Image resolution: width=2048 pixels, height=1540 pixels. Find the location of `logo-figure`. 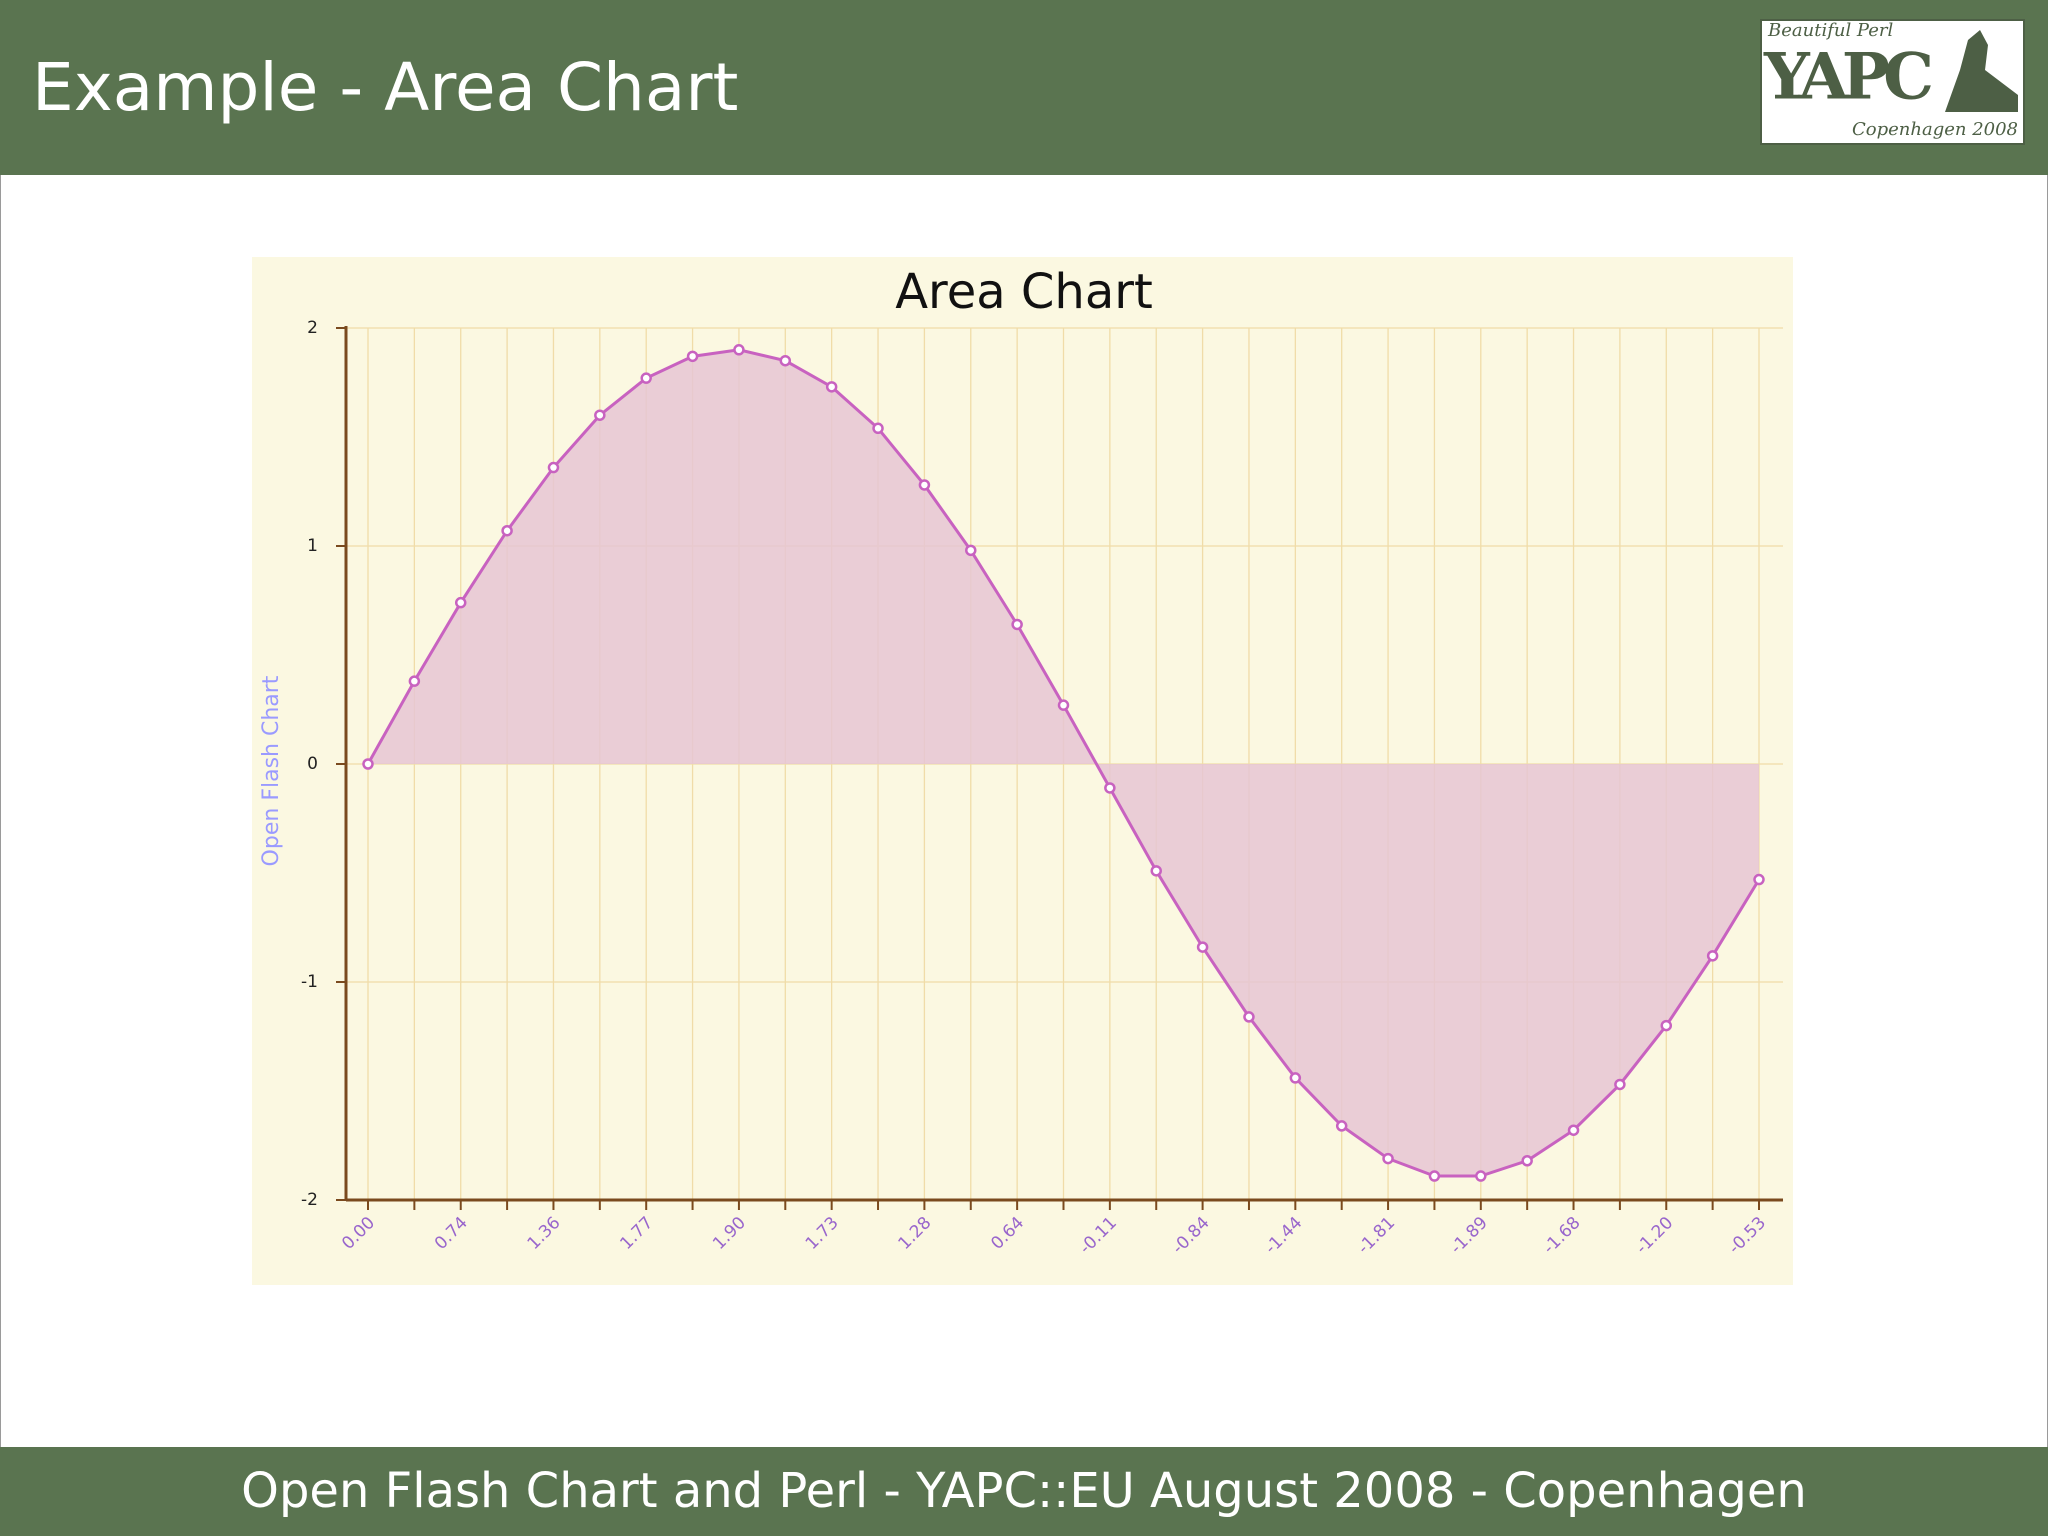

logo-figure is located at coordinates (1981, 71).